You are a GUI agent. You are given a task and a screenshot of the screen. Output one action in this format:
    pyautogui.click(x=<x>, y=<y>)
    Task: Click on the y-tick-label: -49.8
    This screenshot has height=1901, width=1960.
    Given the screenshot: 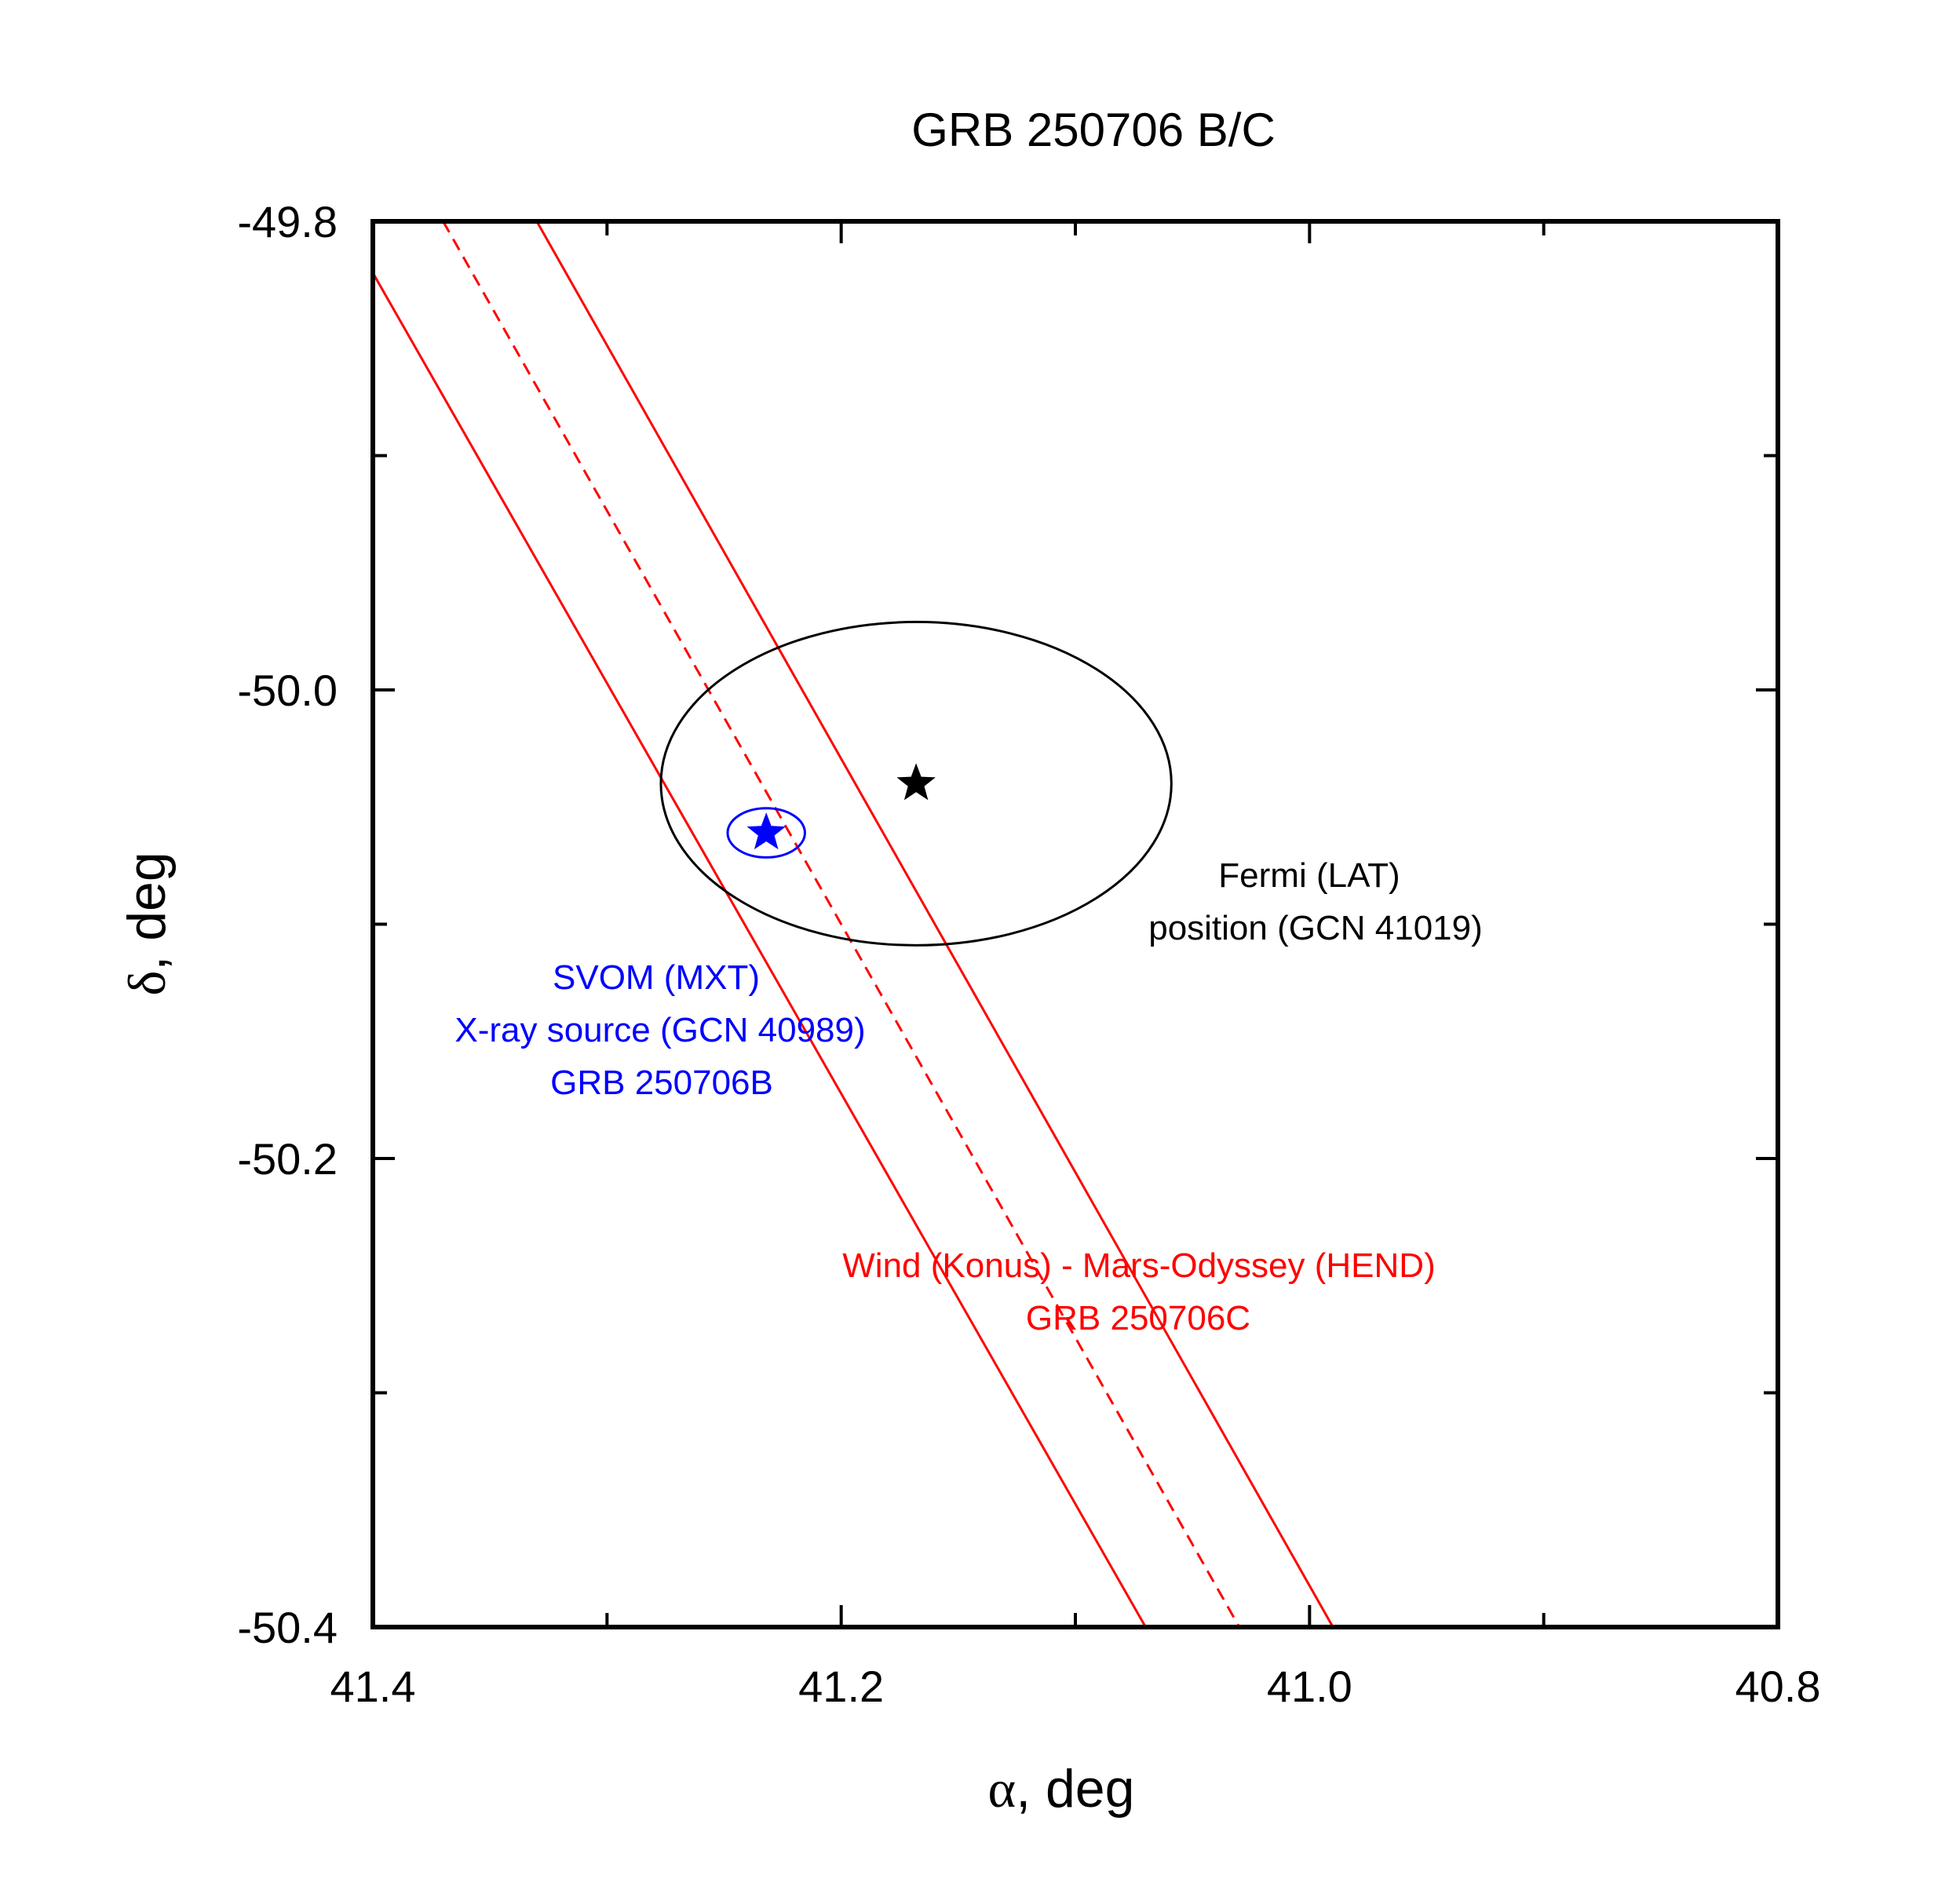 What is the action you would take?
    pyautogui.click(x=287, y=221)
    